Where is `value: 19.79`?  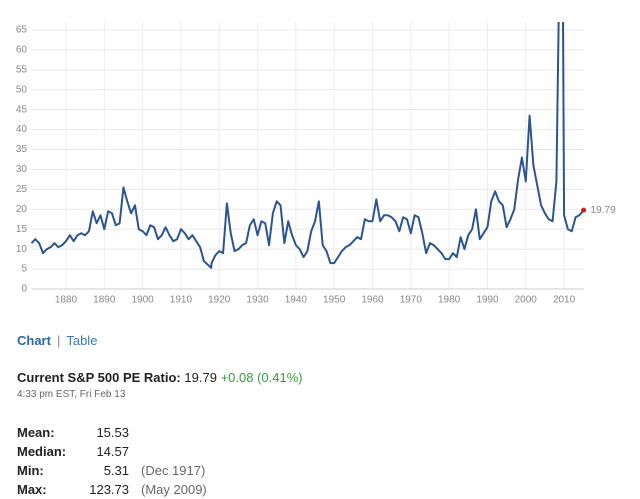
value: 19.79 is located at coordinates (200, 377).